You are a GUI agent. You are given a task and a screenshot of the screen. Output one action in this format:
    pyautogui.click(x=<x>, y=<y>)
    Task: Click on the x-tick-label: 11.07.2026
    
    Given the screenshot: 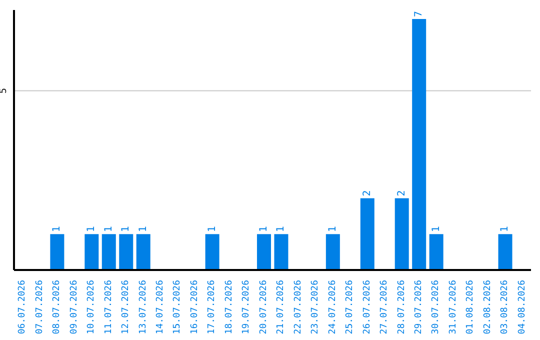 What is the action you would take?
    pyautogui.click(x=109, y=307)
    